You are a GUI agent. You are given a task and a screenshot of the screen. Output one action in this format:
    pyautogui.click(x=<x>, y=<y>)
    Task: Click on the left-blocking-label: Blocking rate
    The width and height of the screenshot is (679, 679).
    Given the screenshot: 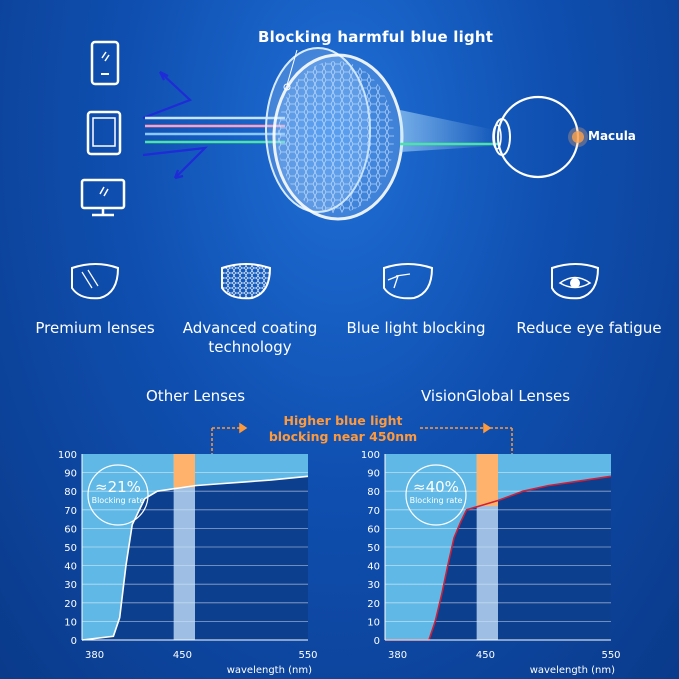 What is the action you would take?
    pyautogui.click(x=118, y=500)
    